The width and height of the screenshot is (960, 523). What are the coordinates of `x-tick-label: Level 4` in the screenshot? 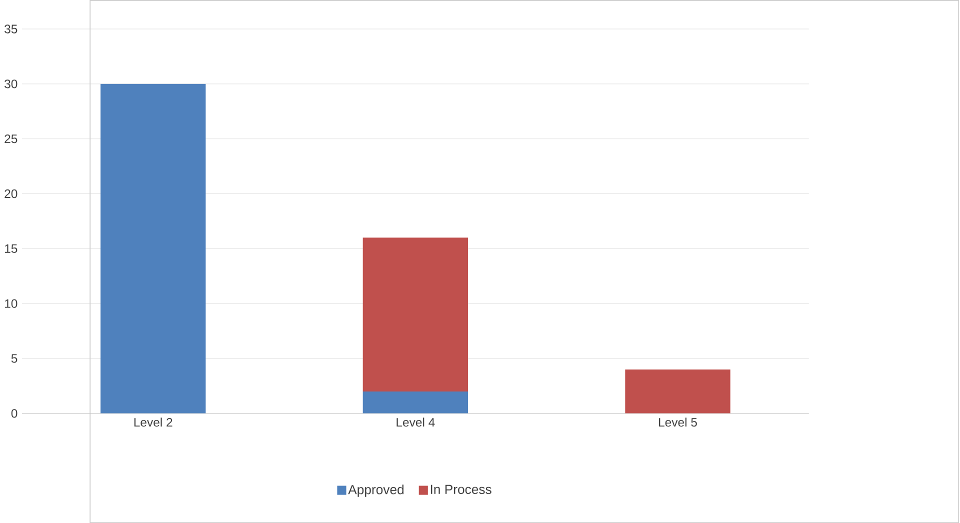 It's located at (415, 422).